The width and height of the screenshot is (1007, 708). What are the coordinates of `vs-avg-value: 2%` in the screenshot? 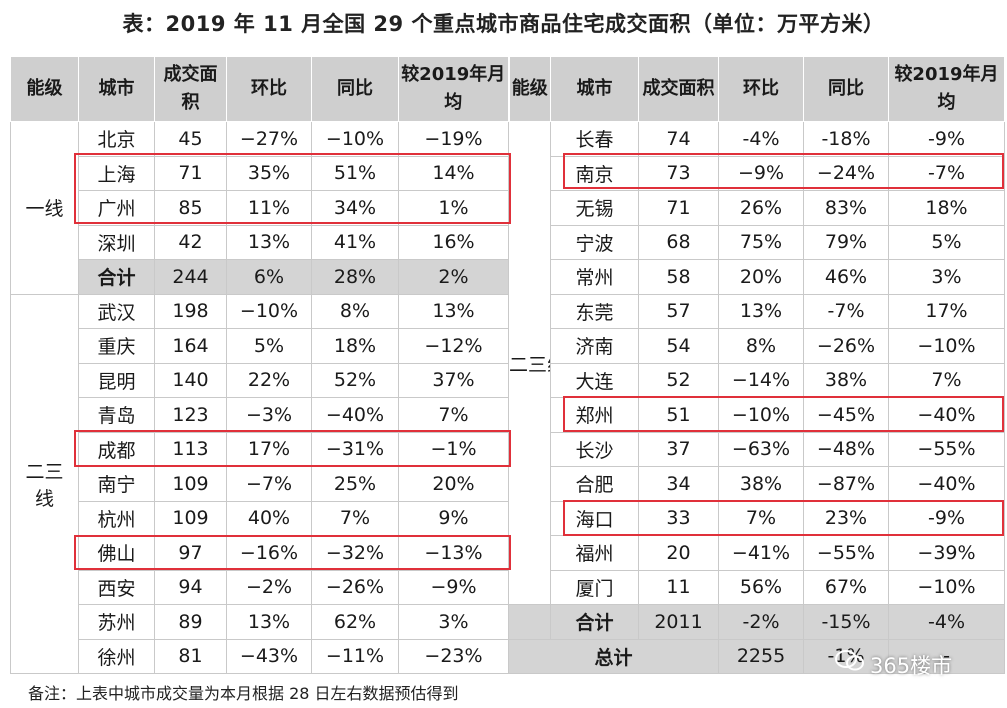 It's located at (453, 277).